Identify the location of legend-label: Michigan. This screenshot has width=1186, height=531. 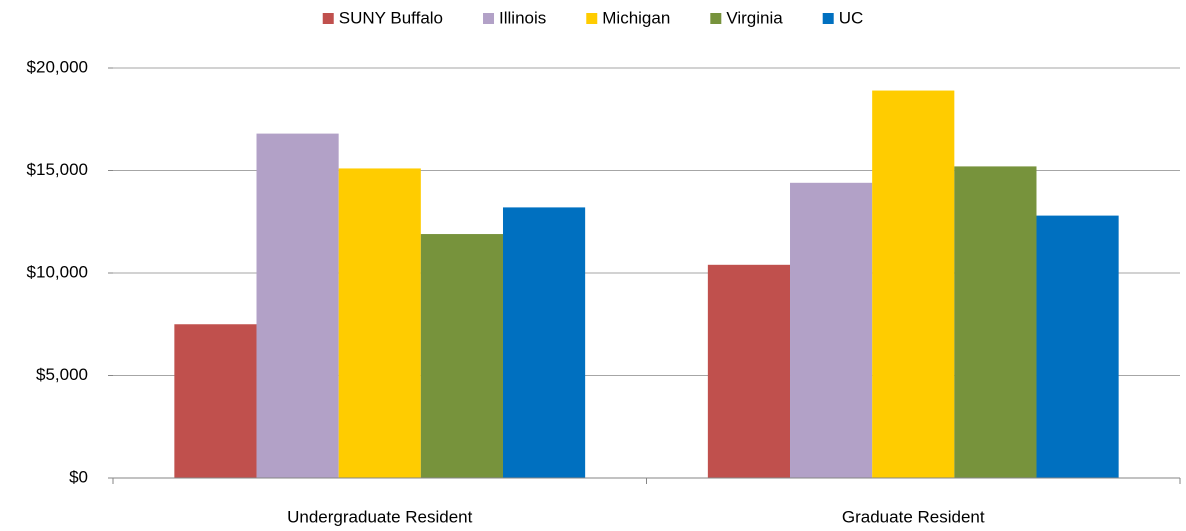
(636, 17).